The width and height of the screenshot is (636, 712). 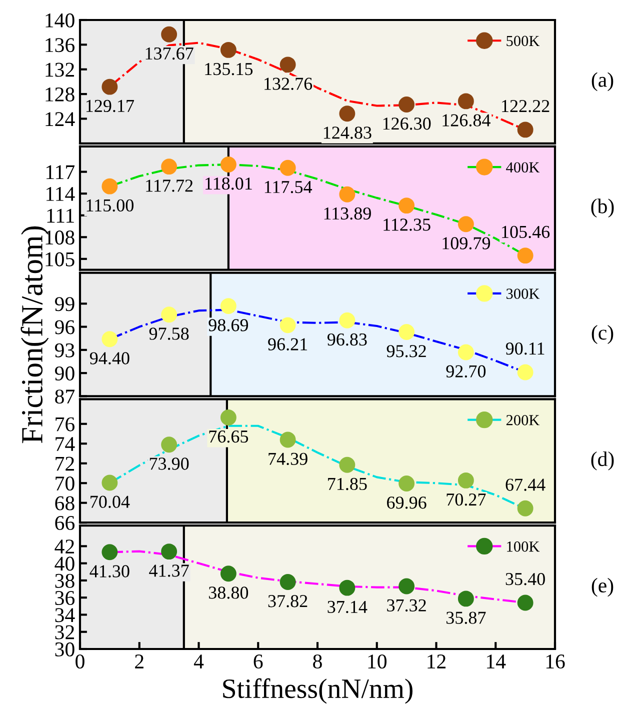 I want to click on data-label: 137.67, so click(x=170, y=53).